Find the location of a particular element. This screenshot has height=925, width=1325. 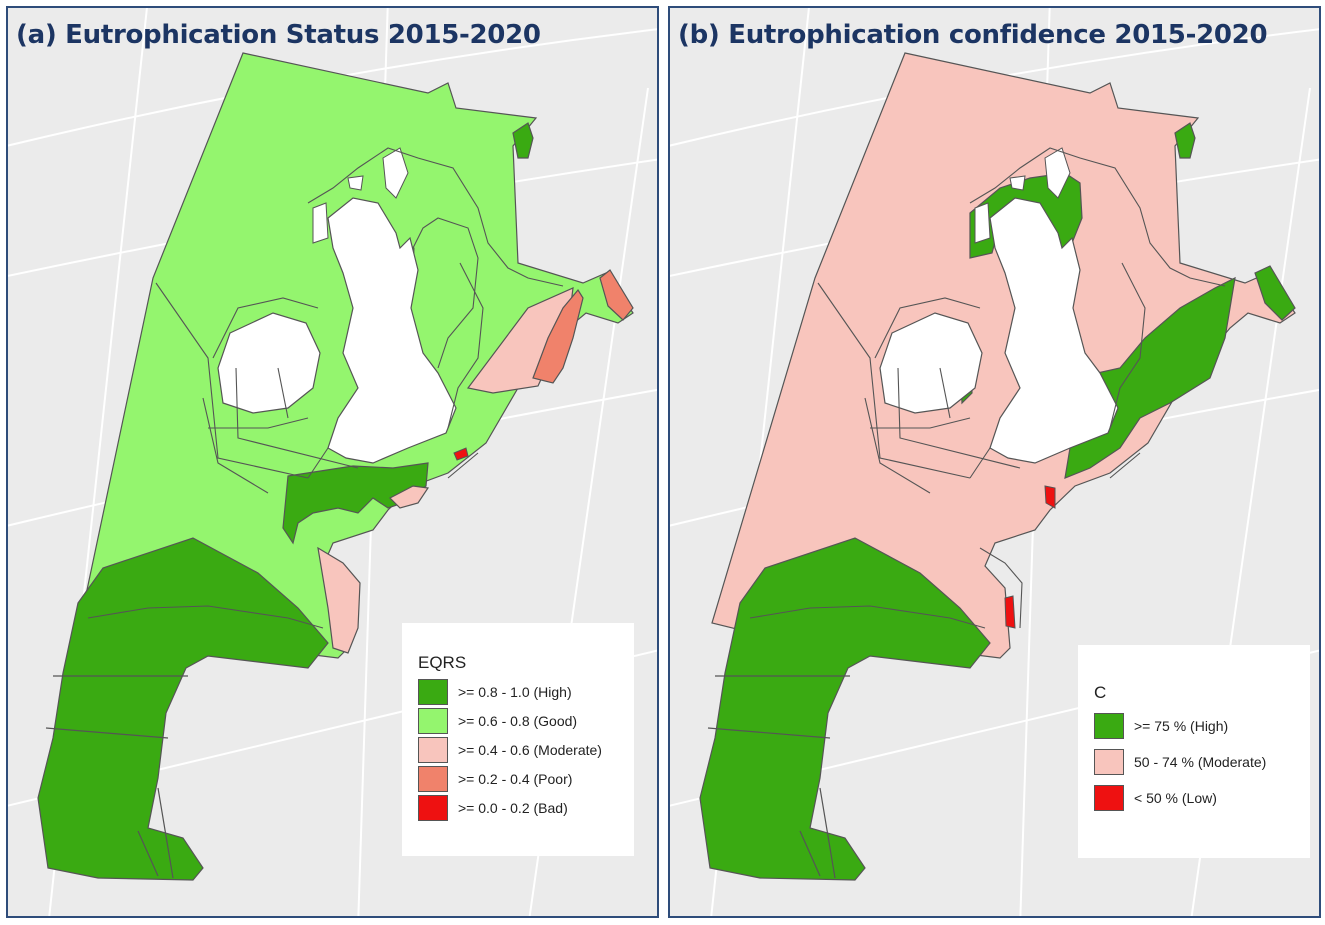

legend-label: 50 - 74 % (Moderate) is located at coordinates (1200, 762).